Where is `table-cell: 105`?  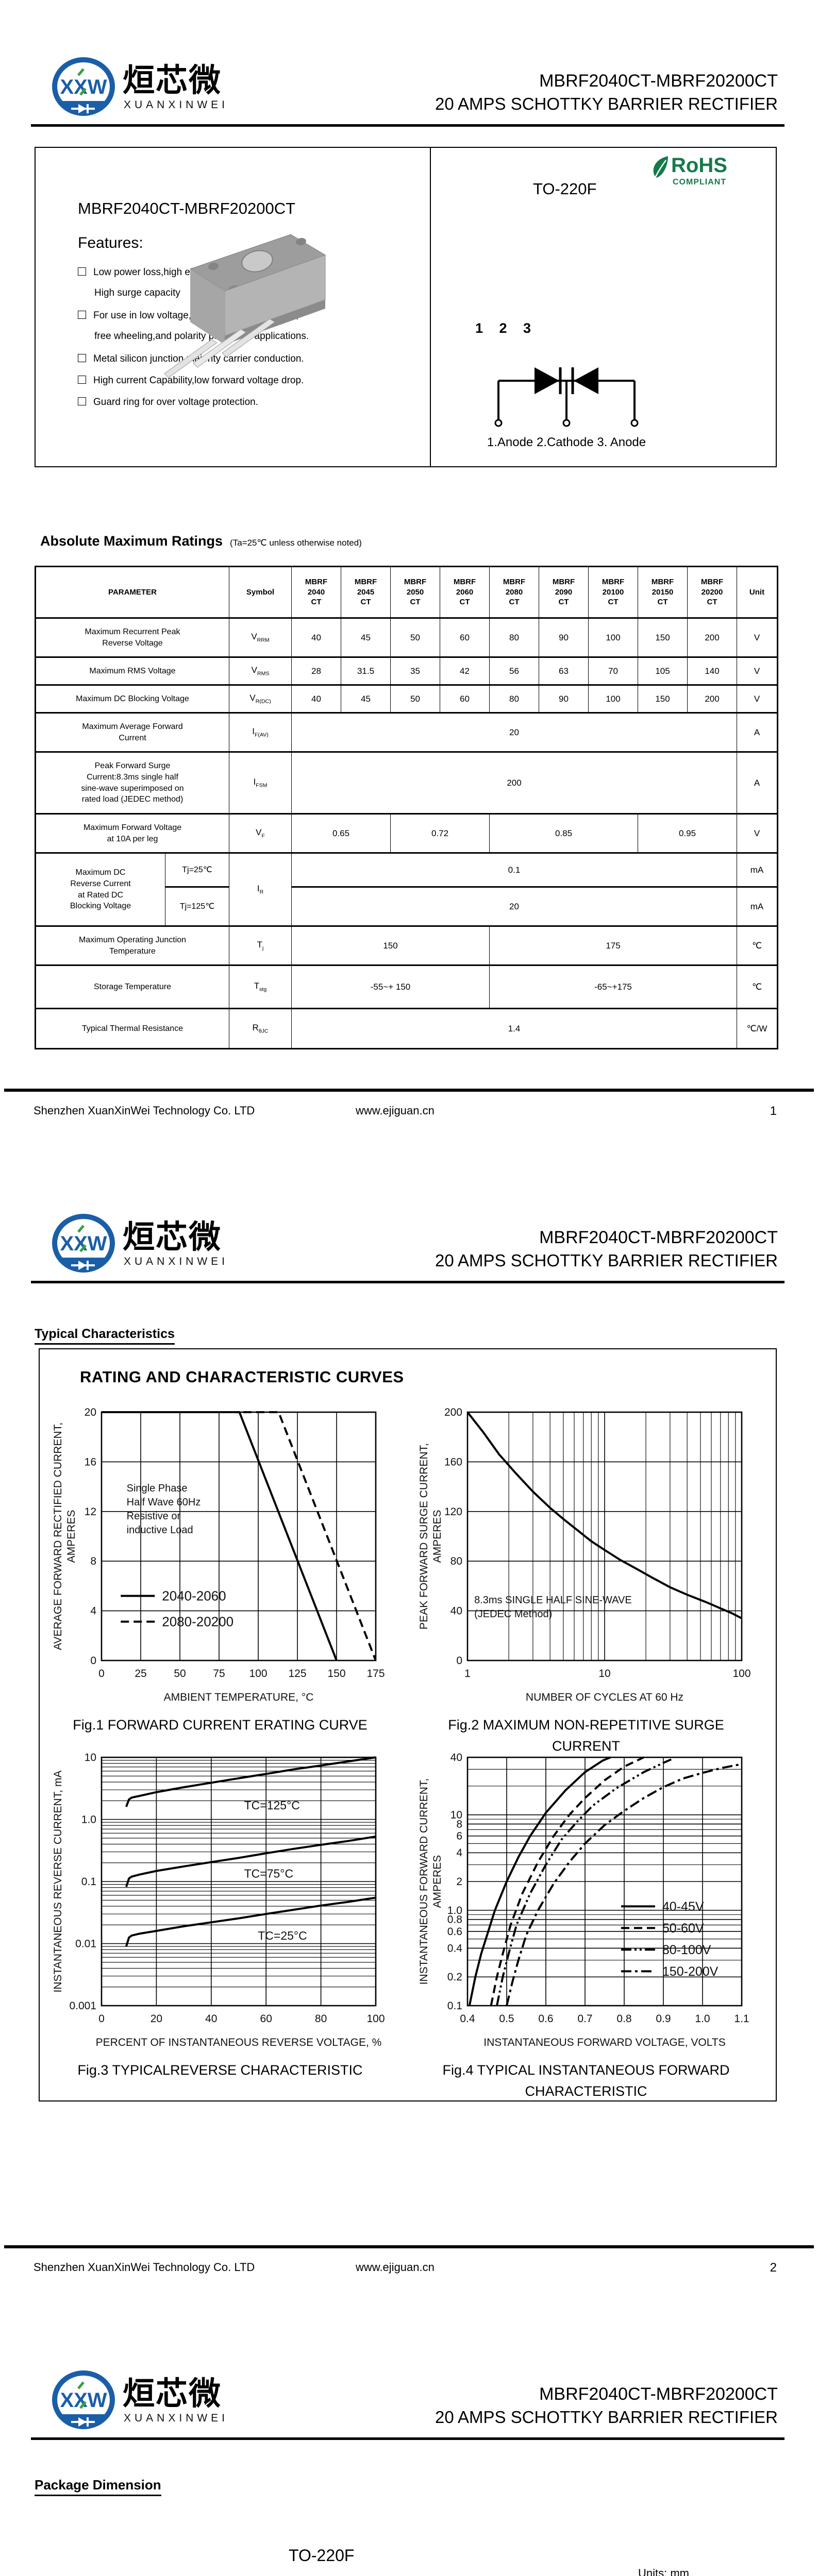 table-cell: 105 is located at coordinates (663, 671).